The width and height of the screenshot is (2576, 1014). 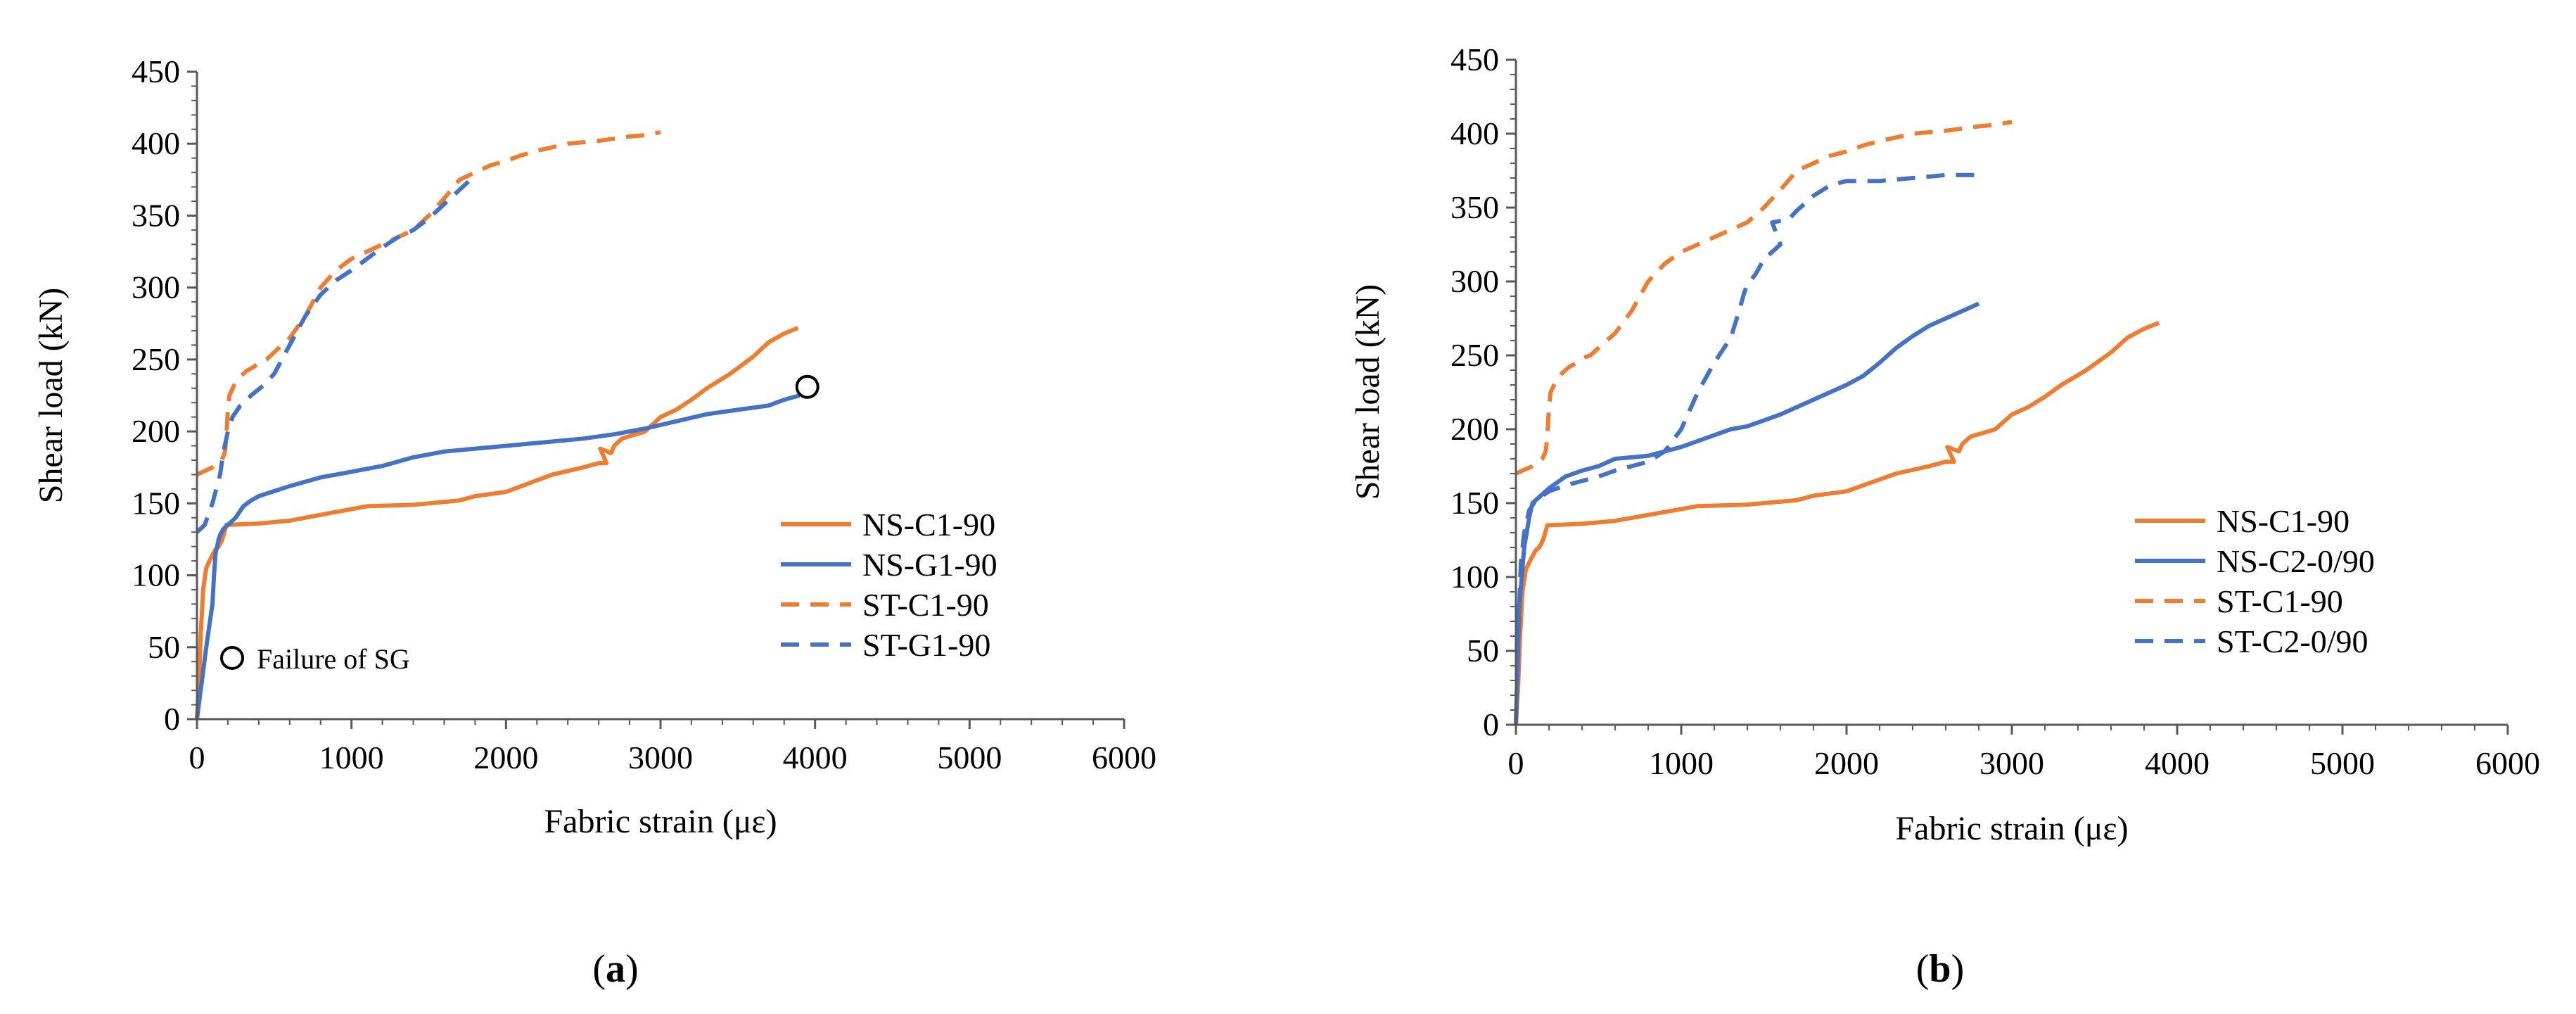 I want to click on legend-label: NS-G1-90, so click(x=929, y=565).